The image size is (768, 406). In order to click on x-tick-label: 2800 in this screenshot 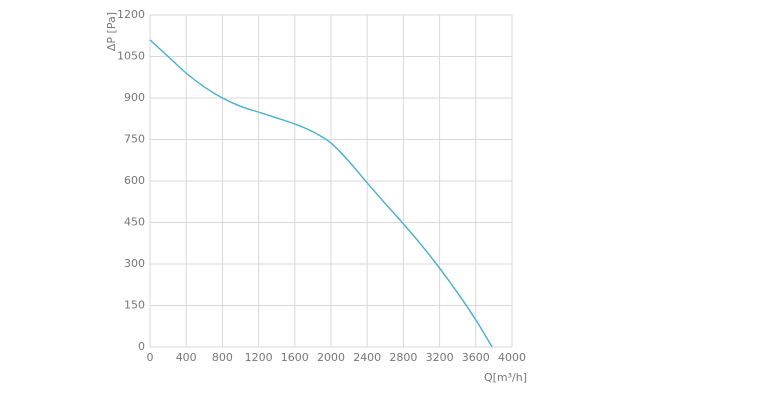, I will do `click(403, 357)`.